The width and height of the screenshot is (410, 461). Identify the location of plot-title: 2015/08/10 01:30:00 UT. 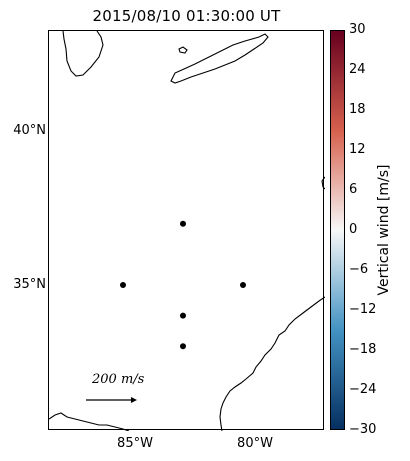
(186, 16).